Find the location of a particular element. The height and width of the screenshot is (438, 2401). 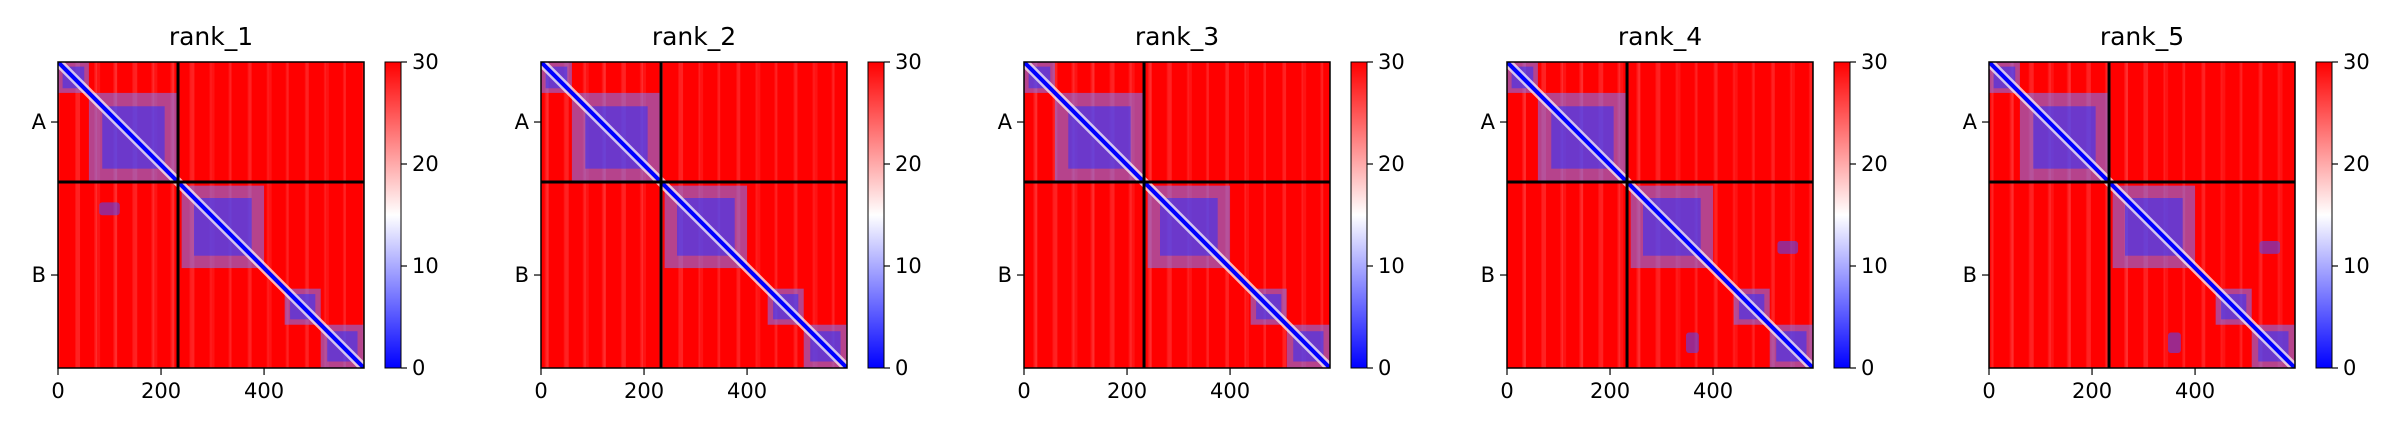

panel-4: rank_4 0 200 400 A B 0 10 20 30 is located at coordinates (1684, 212).